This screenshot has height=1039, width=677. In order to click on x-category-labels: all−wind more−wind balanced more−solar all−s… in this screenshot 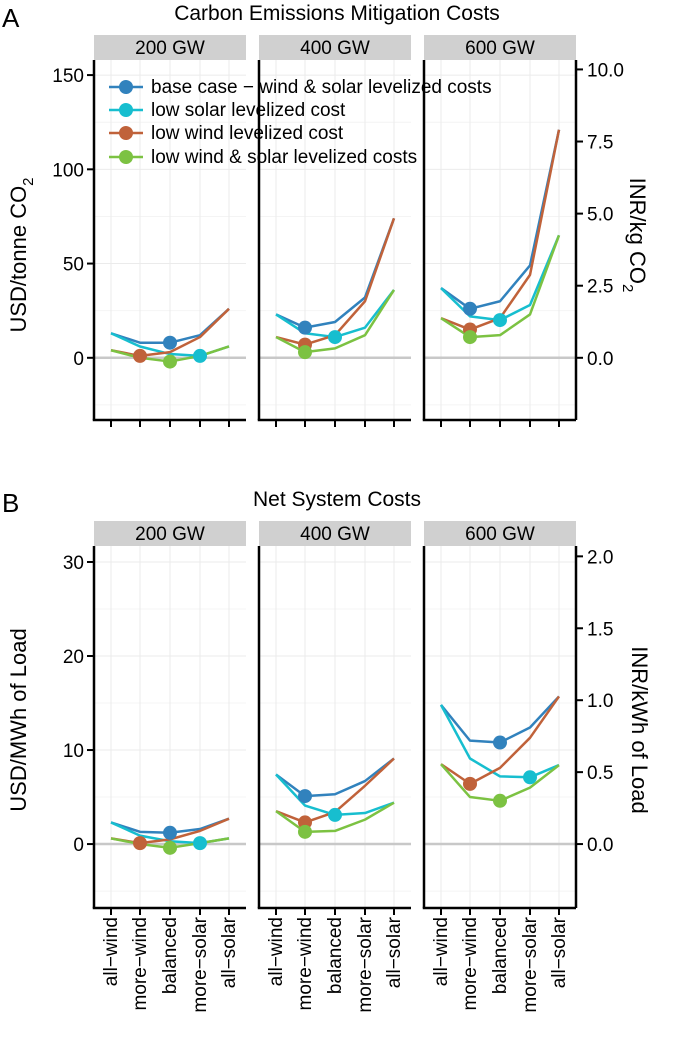, I will do `click(335, 964)`.